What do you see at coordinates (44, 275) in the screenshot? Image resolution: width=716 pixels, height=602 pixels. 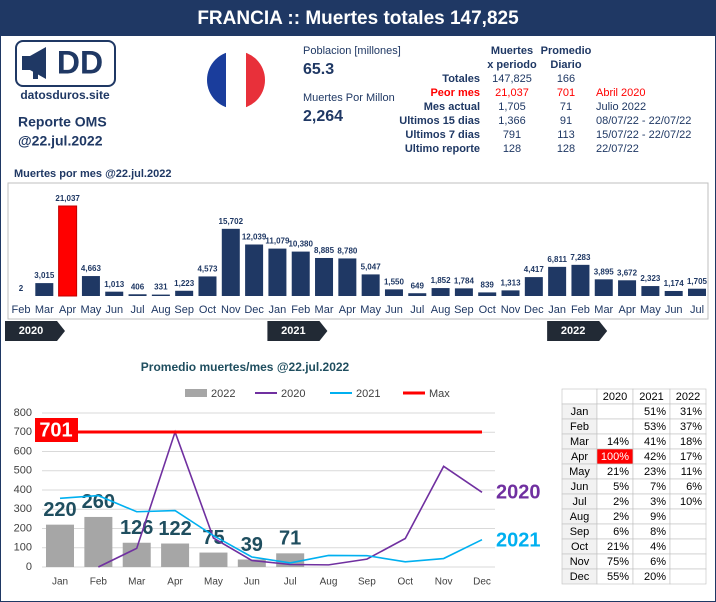 I see `value-label: 3,015` at bounding box center [44, 275].